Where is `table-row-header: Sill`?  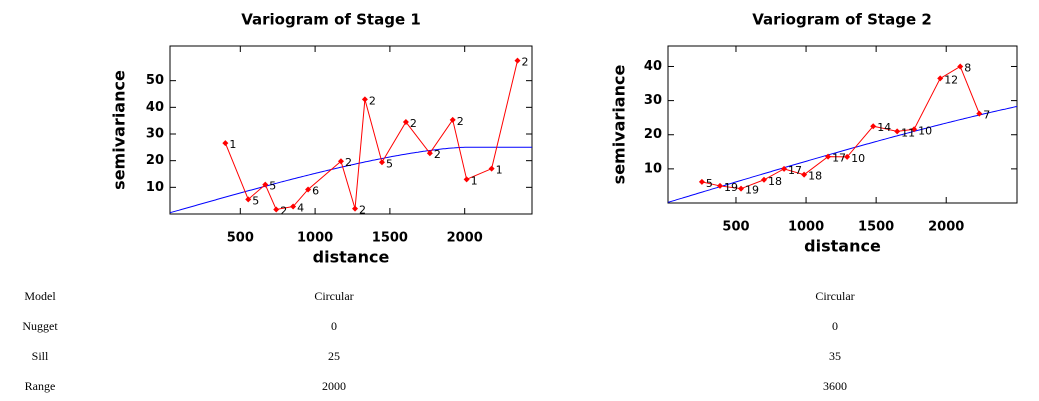 table-row-header: Sill is located at coordinates (40, 356).